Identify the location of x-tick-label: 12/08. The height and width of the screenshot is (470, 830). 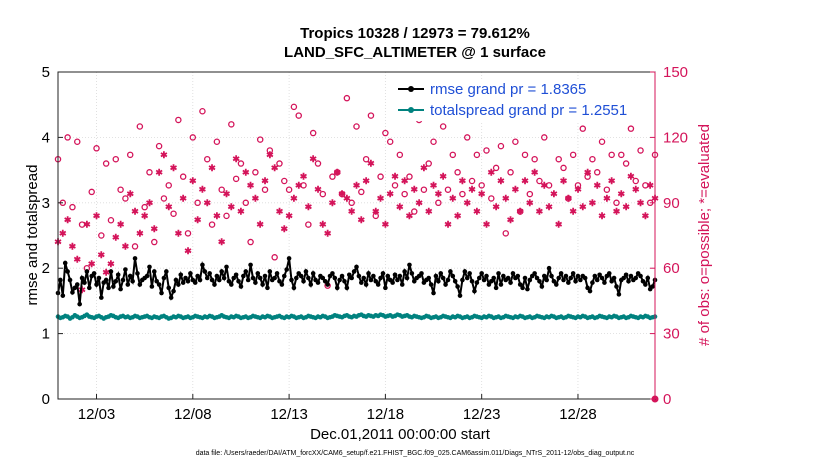
(193, 414).